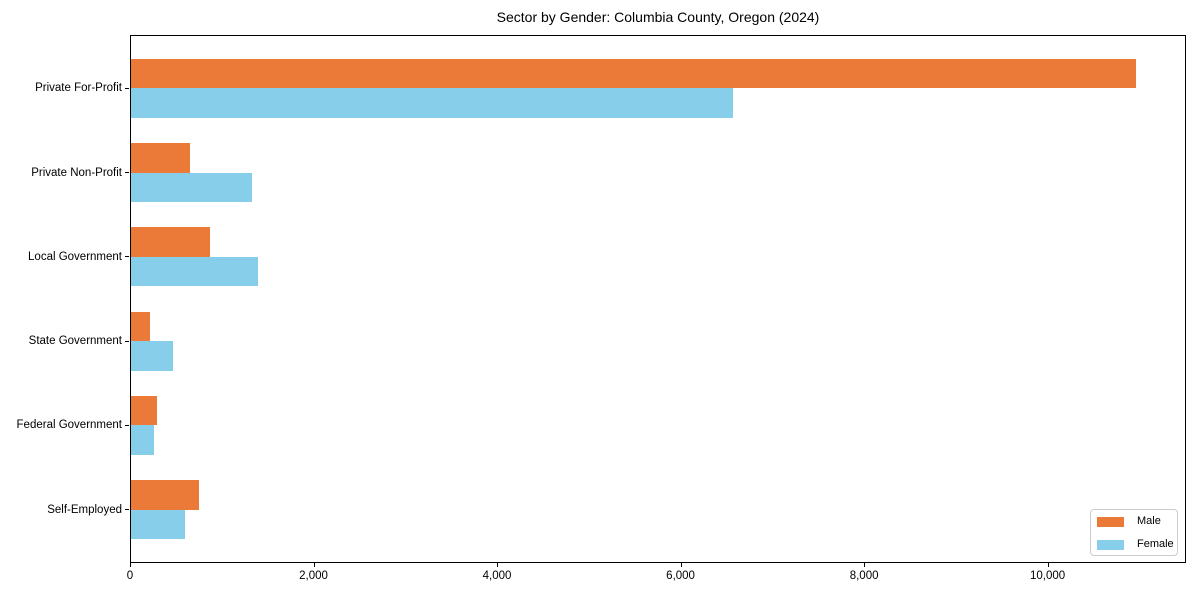 The width and height of the screenshot is (1200, 600). What do you see at coordinates (171, 242) in the screenshot?
I see `bar-male-local-government` at bounding box center [171, 242].